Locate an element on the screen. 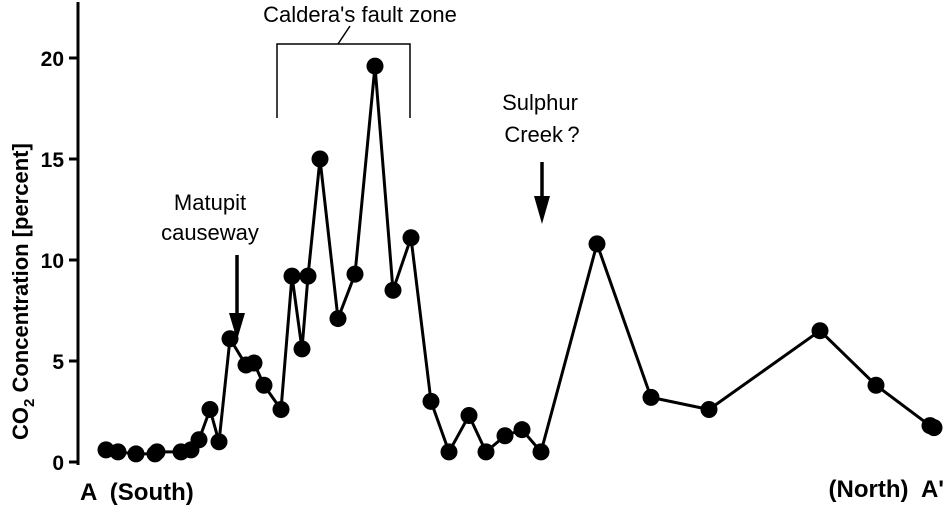 The height and width of the screenshot is (509, 949). x-axis-end-label: (North) A' is located at coordinates (886, 489).